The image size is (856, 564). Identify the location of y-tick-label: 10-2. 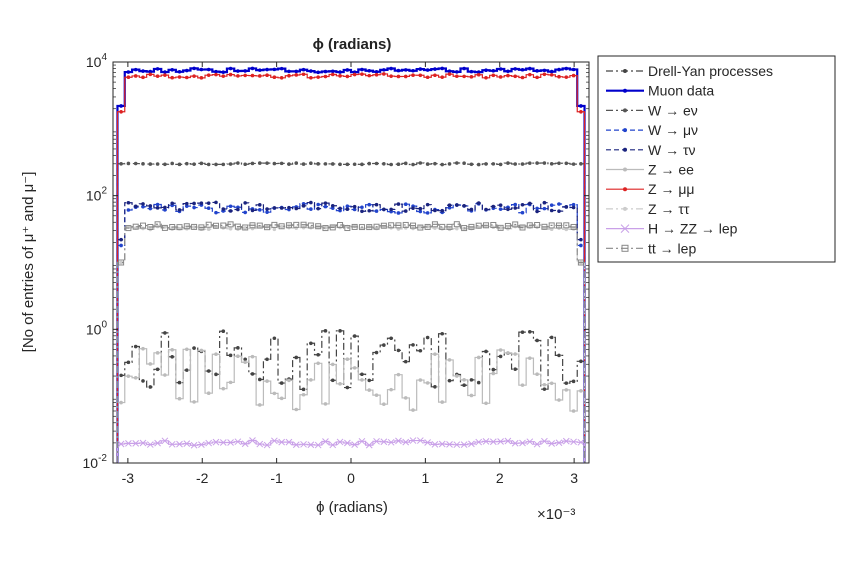
(95, 462).